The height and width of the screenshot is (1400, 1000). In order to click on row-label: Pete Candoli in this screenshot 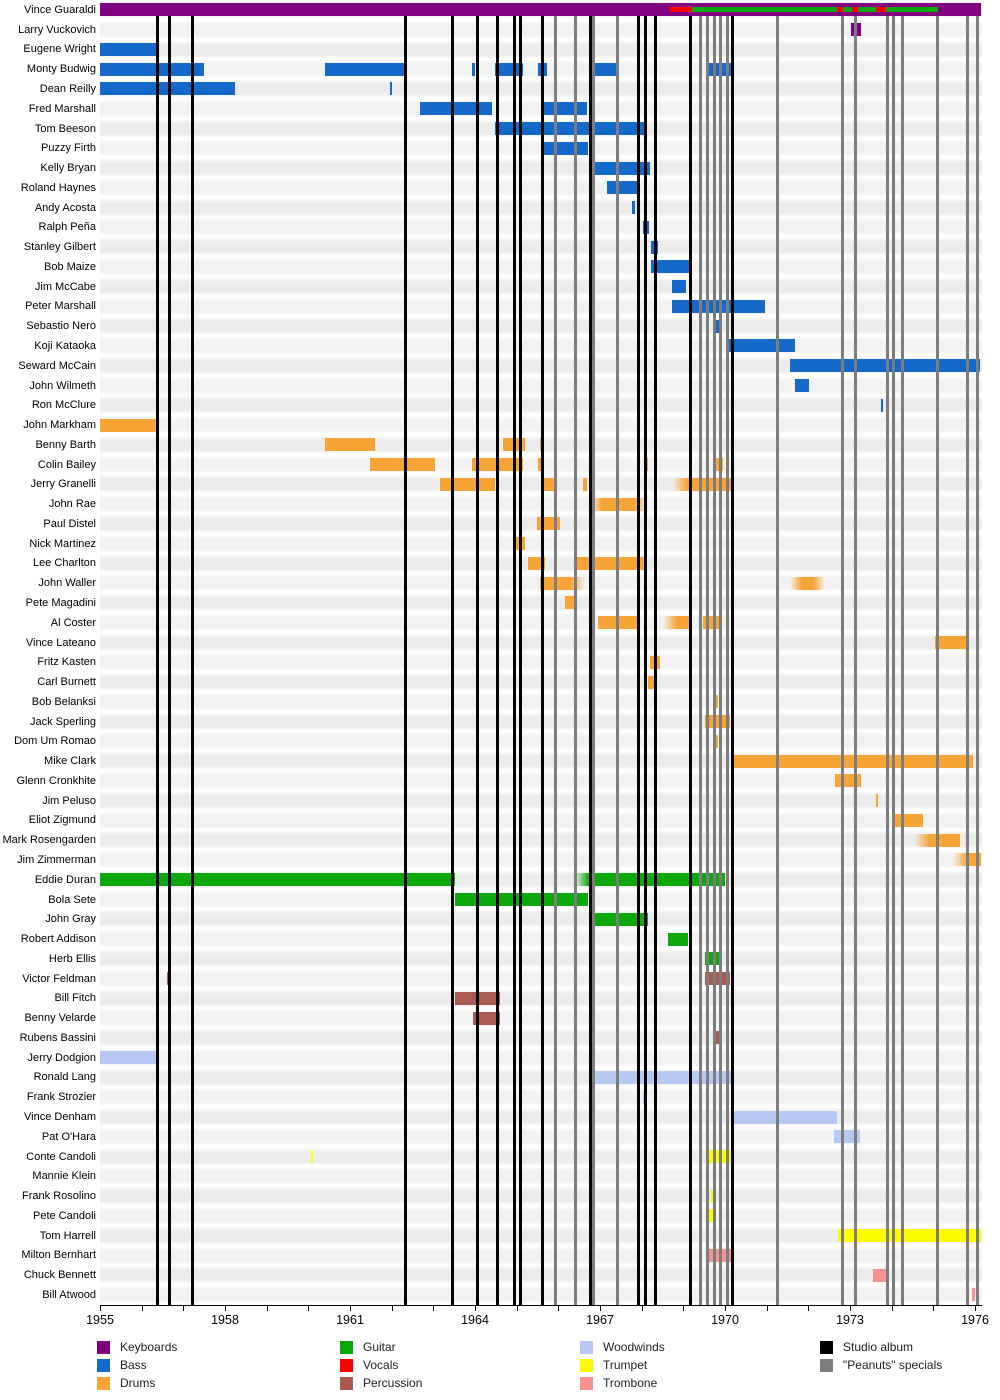, I will do `click(64, 1215)`.